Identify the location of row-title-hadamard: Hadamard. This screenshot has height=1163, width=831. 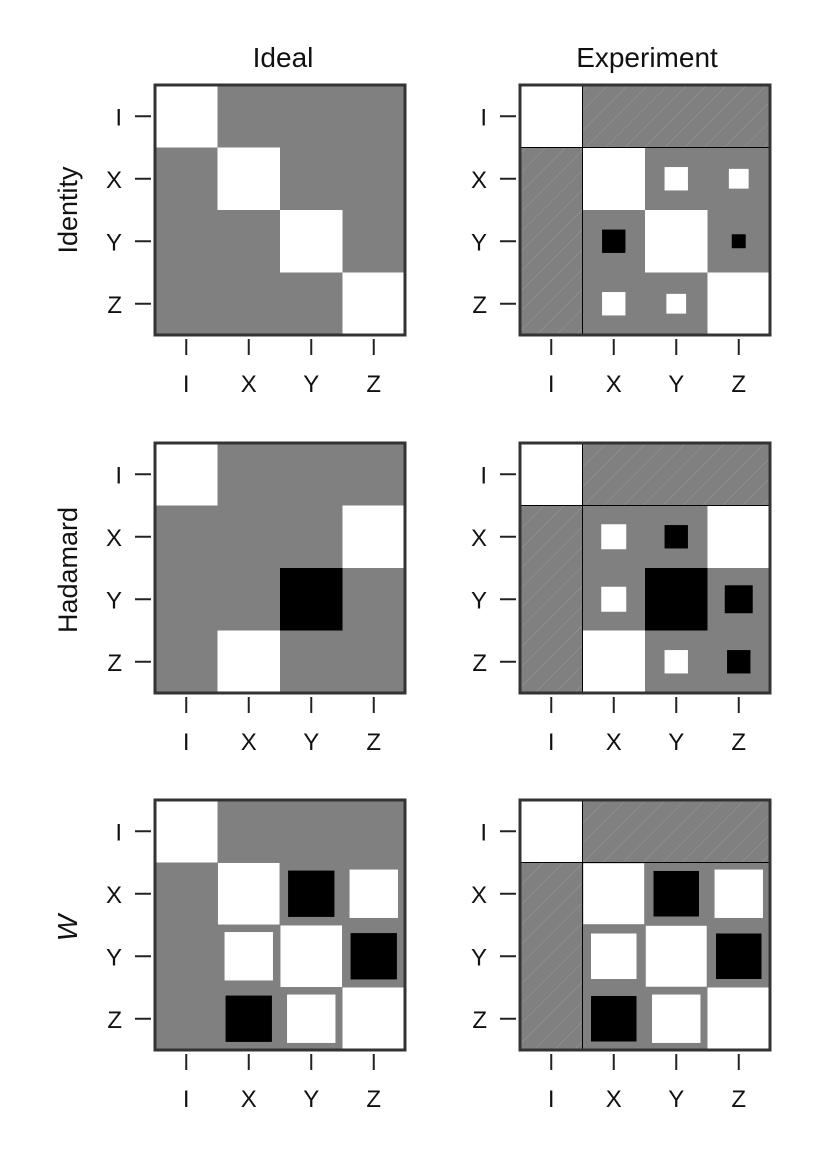
(68, 570).